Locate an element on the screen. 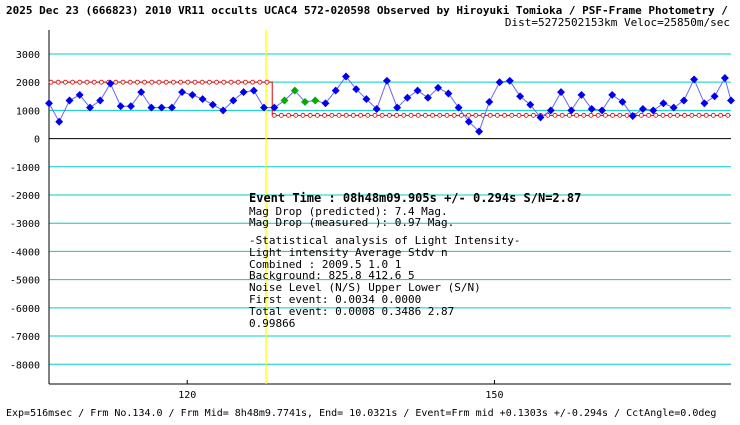 The width and height of the screenshot is (740, 425). y-tick-label: -7000 is located at coordinates (25, 337).